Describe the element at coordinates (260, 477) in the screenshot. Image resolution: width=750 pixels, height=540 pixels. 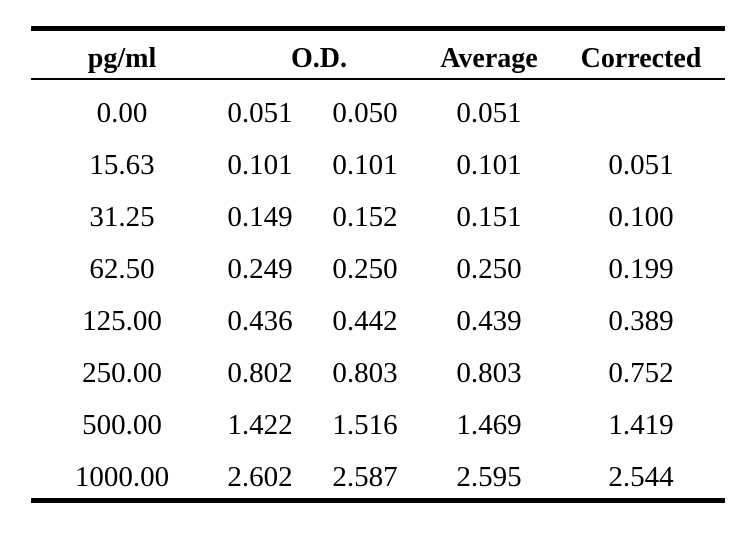
I see `cell-od-1: 2.602` at that location.